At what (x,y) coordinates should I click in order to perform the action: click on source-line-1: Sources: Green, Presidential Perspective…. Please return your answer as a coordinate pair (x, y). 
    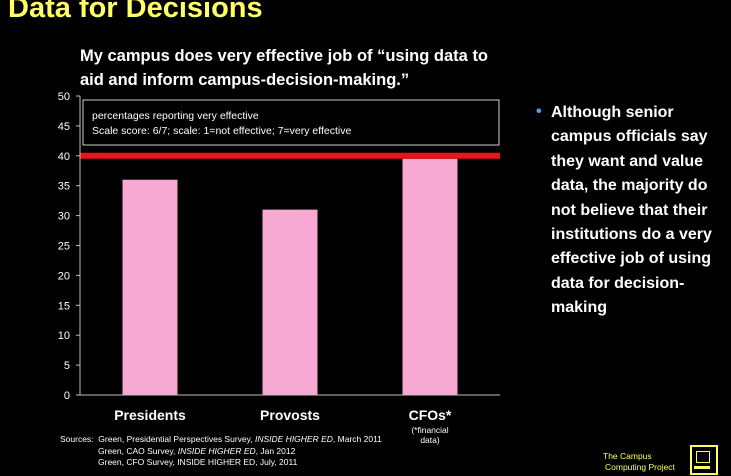
    Looking at the image, I should click on (221, 439).